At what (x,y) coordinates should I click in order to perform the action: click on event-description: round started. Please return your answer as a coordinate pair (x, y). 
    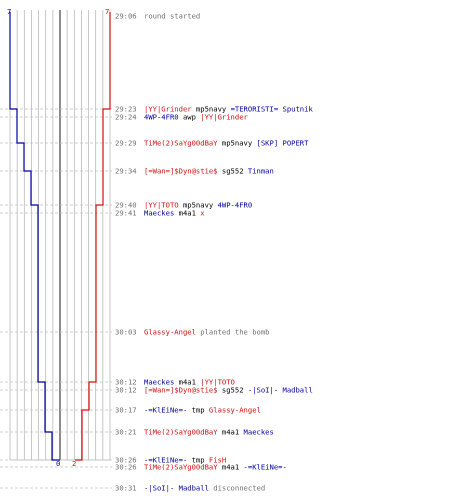
    Looking at the image, I should click on (172, 16).